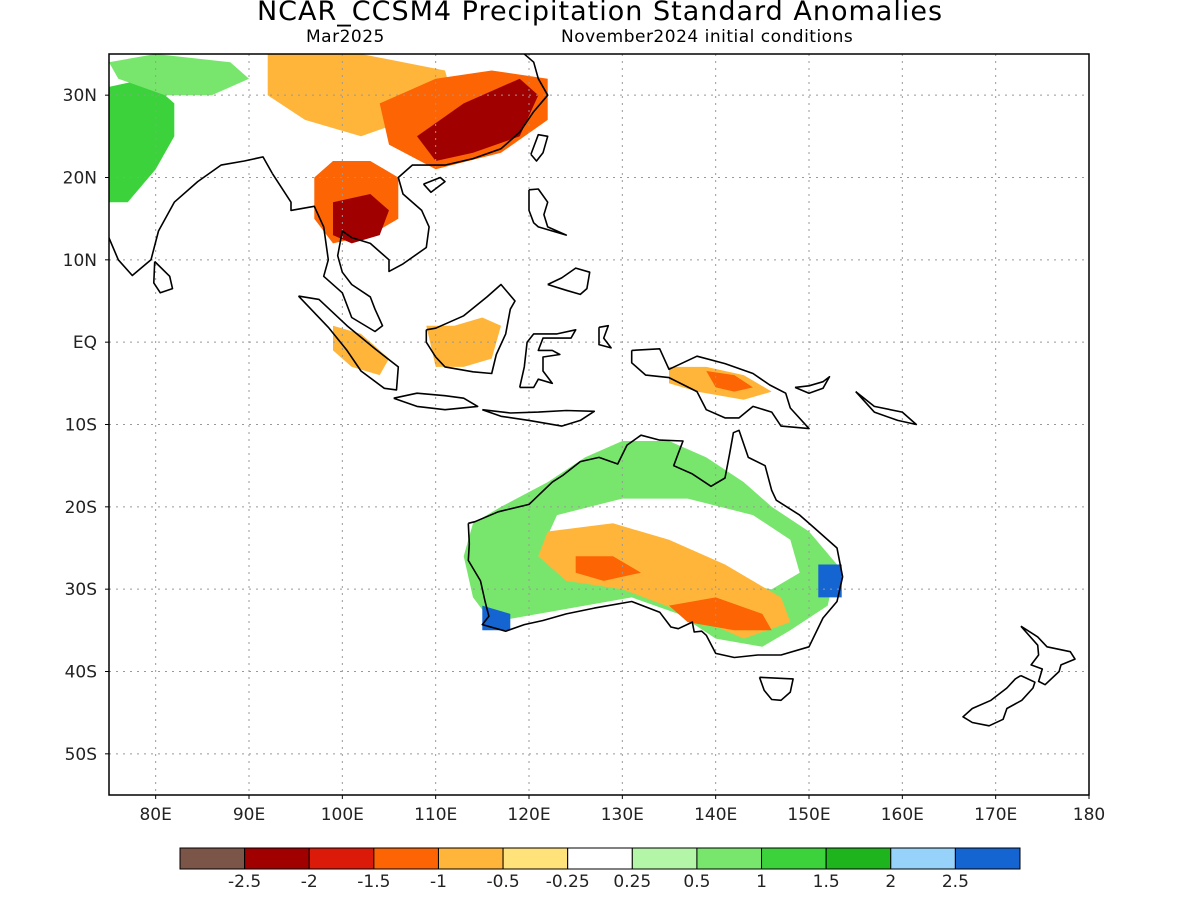 The image size is (1200, 900). I want to click on lat-tick-label: 40S, so click(81, 673).